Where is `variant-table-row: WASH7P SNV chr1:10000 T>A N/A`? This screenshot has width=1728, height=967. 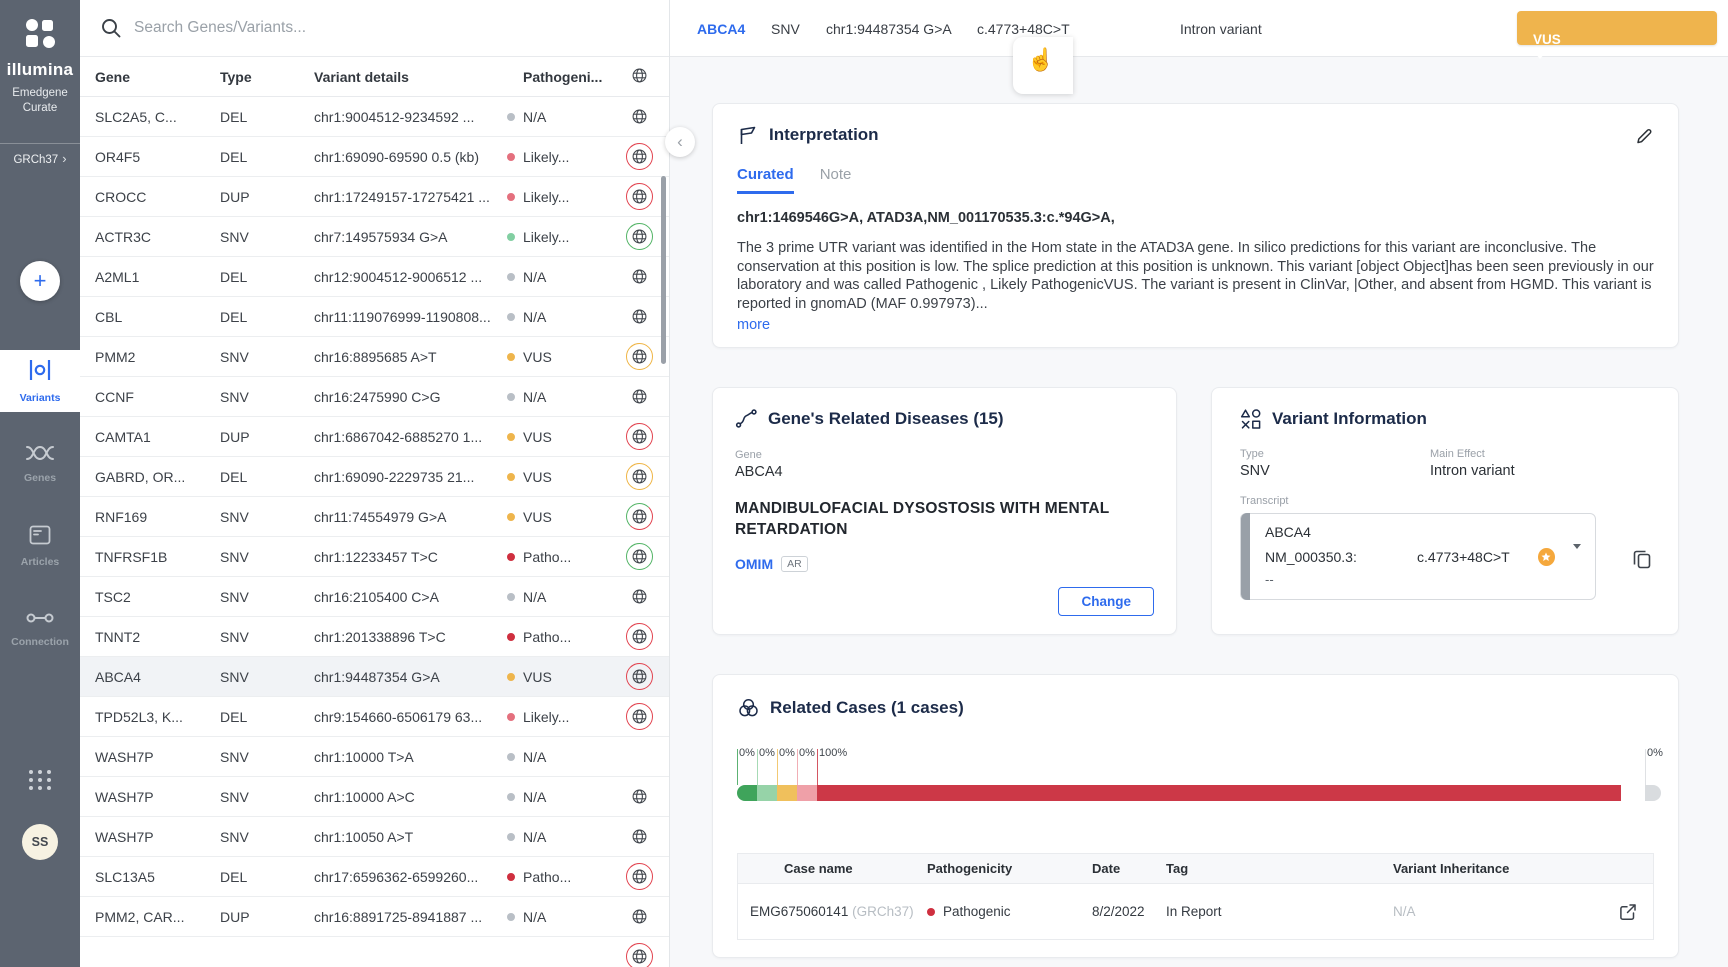 variant-table-row: WASH7P SNV chr1:10000 T>A N/A is located at coordinates (374, 757).